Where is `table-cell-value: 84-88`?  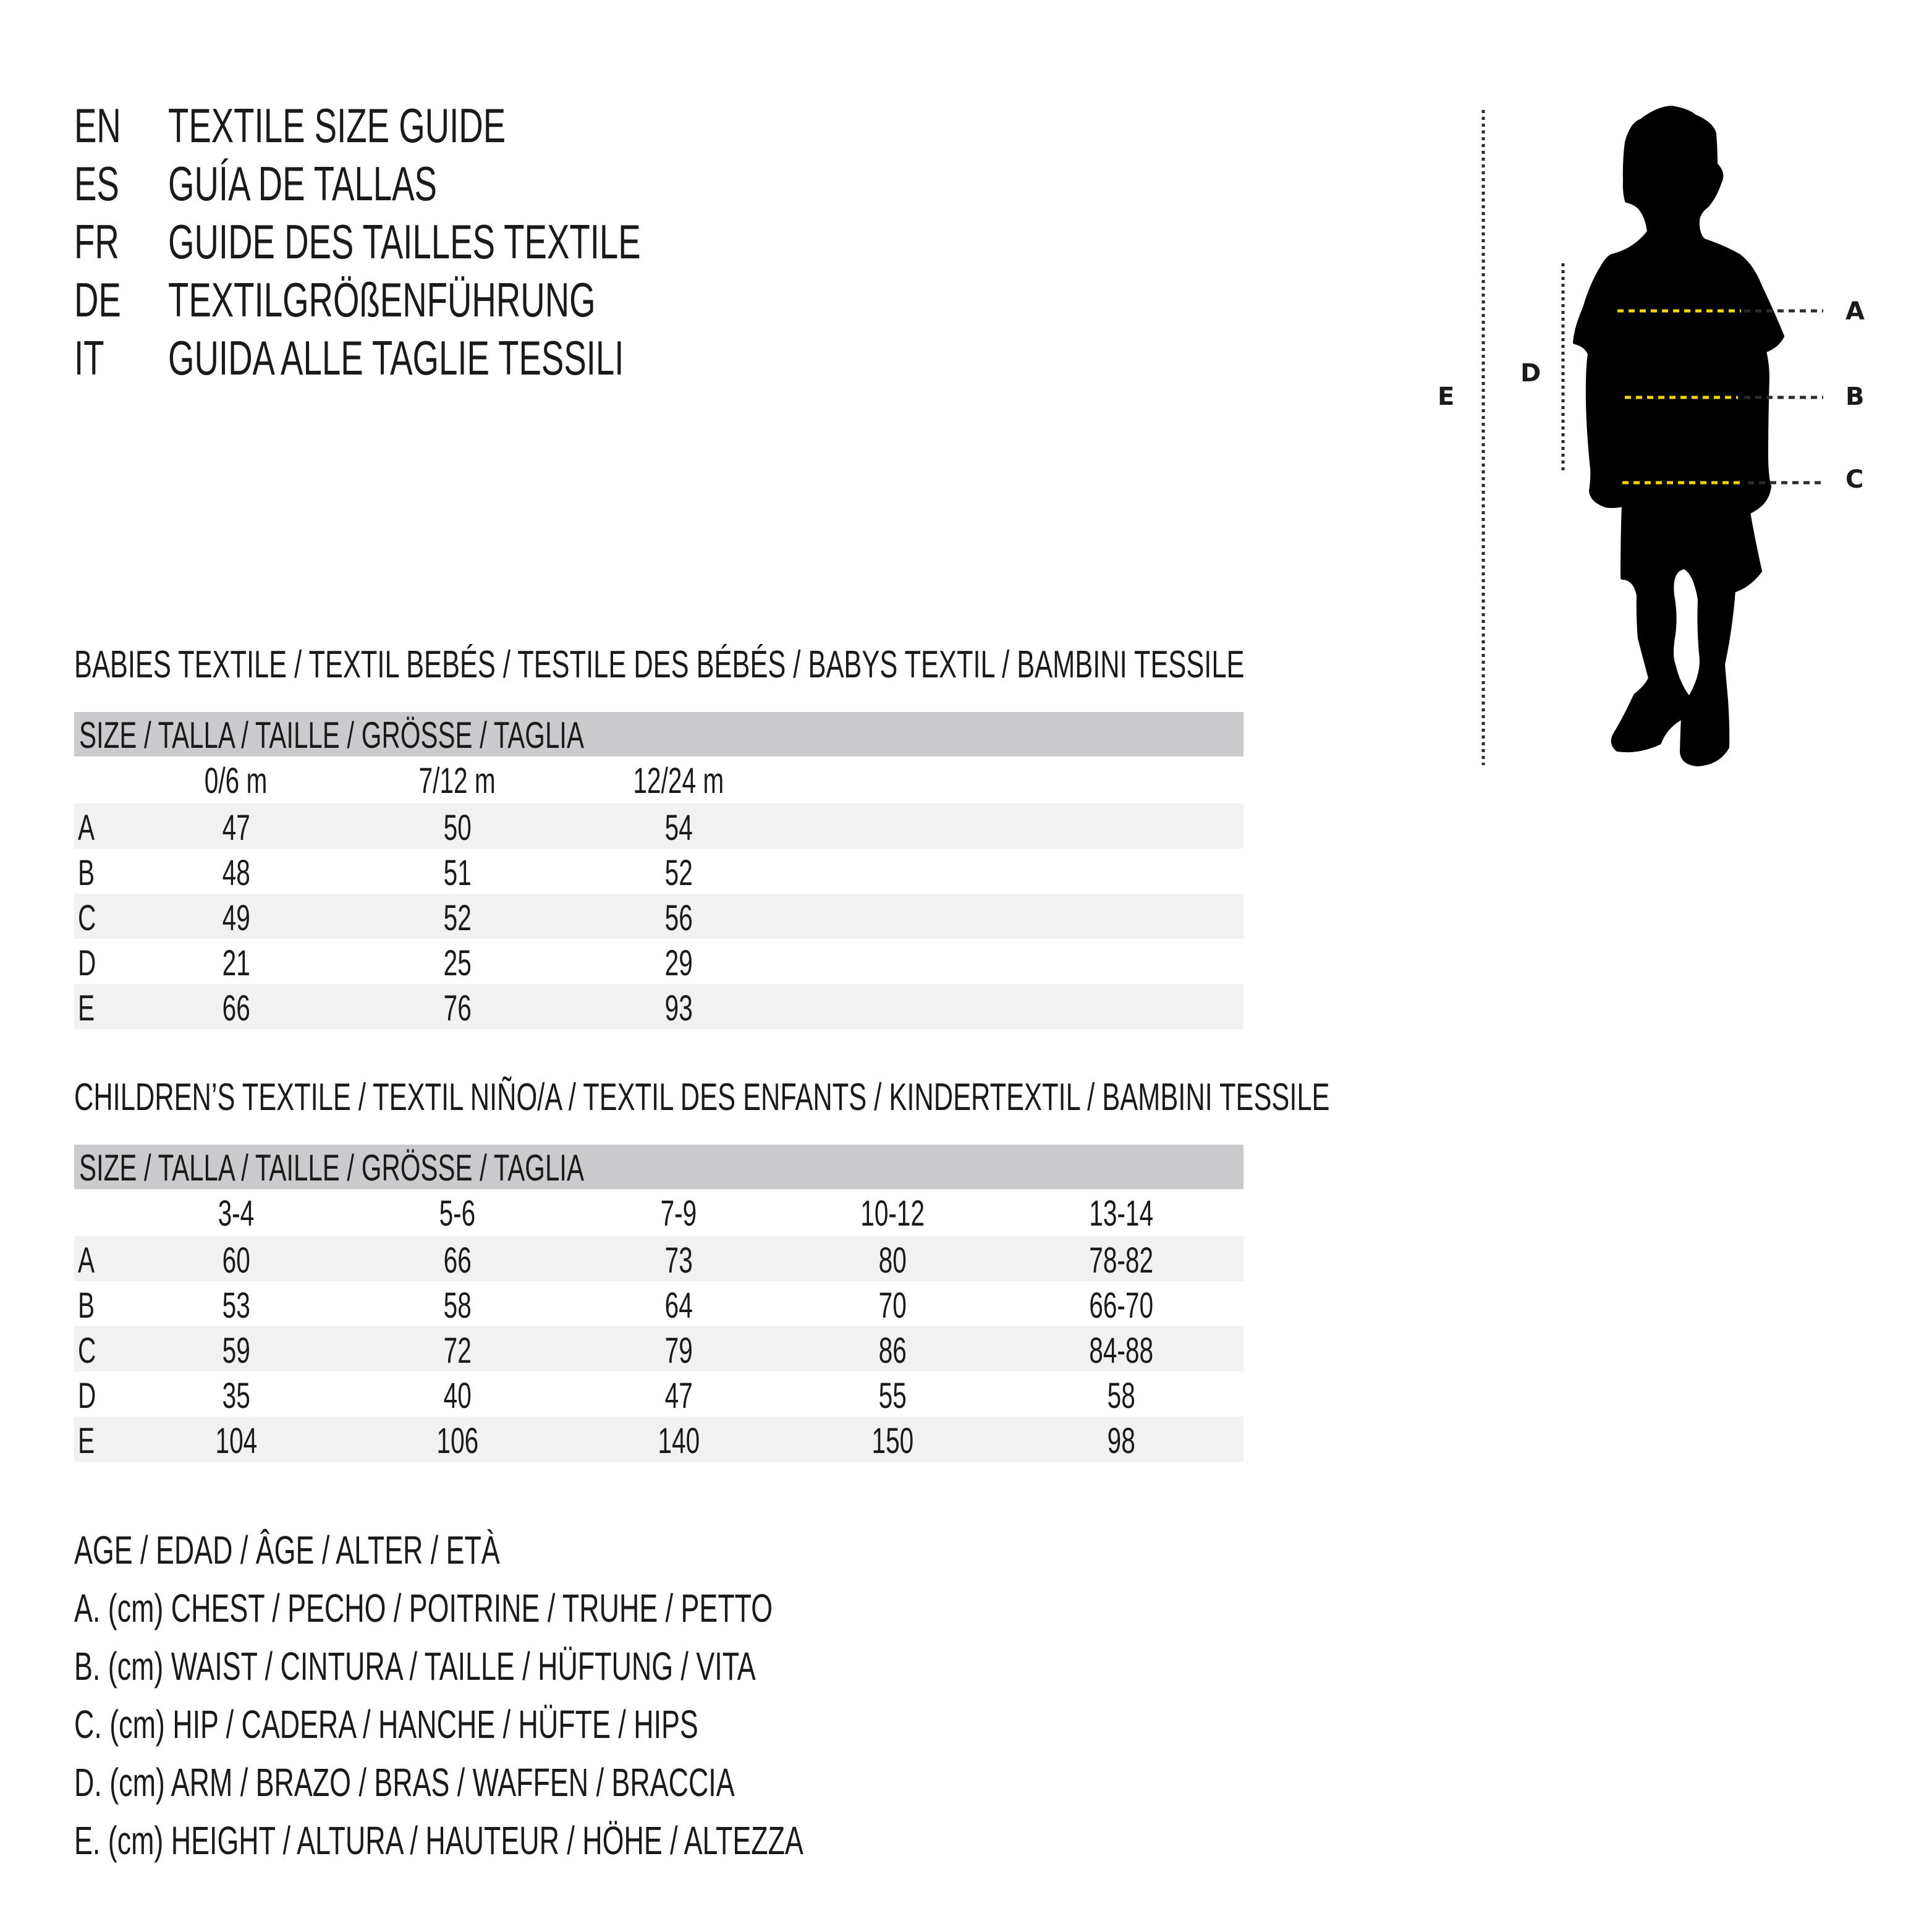 table-cell-value: 84-88 is located at coordinates (1121, 1351).